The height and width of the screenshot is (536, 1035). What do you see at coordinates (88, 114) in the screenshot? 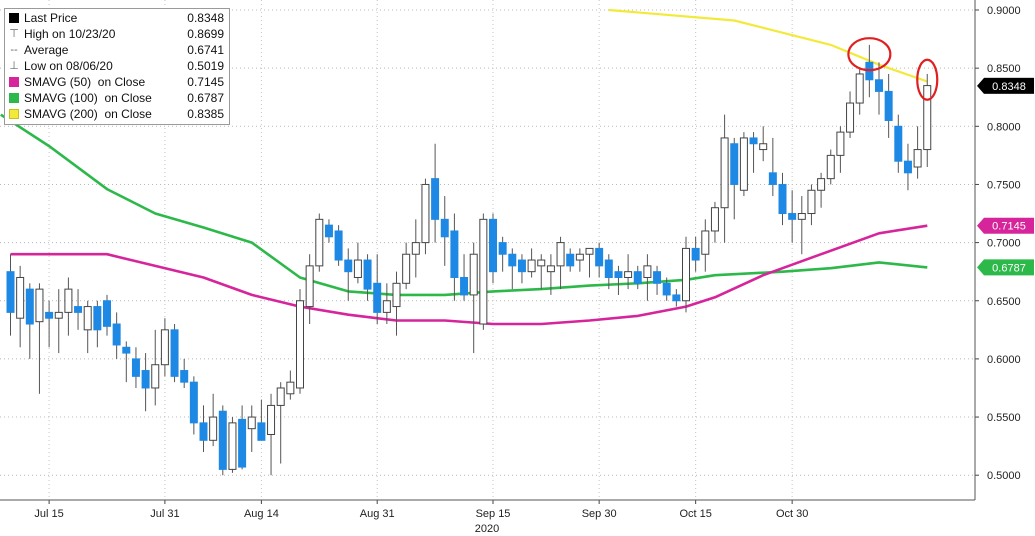
I see `legend-label: SMAVG (200) on Close` at bounding box center [88, 114].